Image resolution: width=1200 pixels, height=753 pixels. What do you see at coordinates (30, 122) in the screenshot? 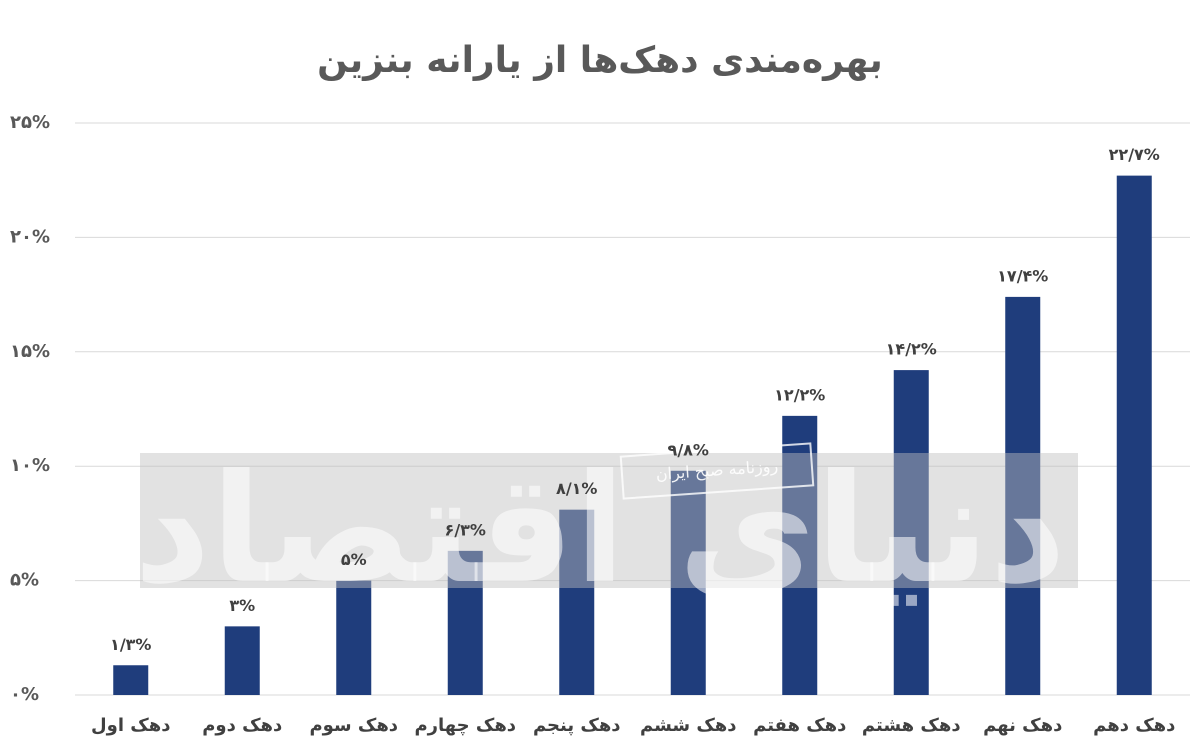
I see `y-tick-label: ۲۵%` at bounding box center [30, 122].